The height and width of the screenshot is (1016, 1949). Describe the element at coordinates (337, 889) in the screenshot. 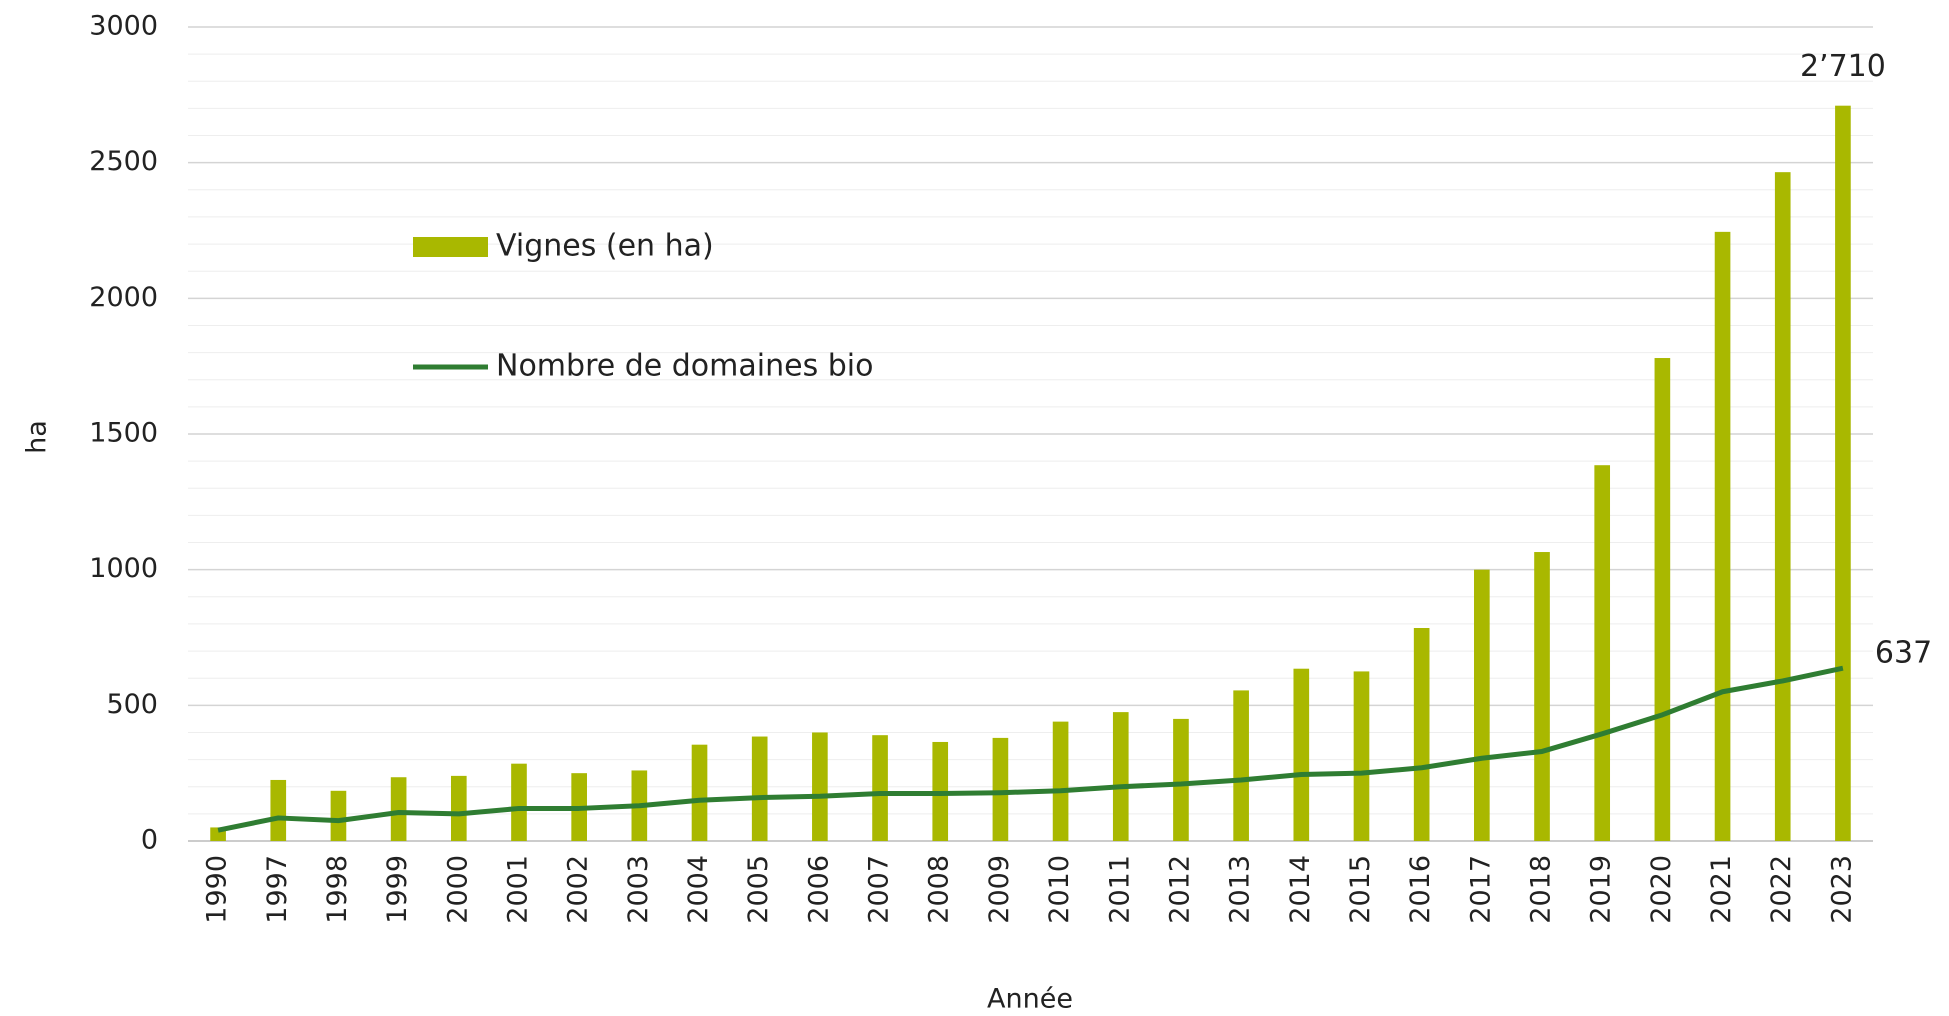

I see `x-tick-label: 1998` at that location.